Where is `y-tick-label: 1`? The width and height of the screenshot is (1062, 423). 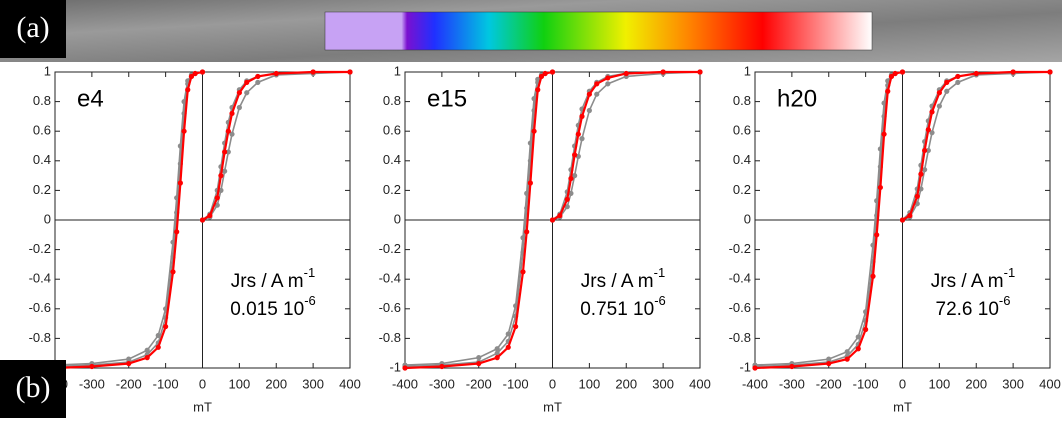
y-tick-label: 1 is located at coordinates (47, 70).